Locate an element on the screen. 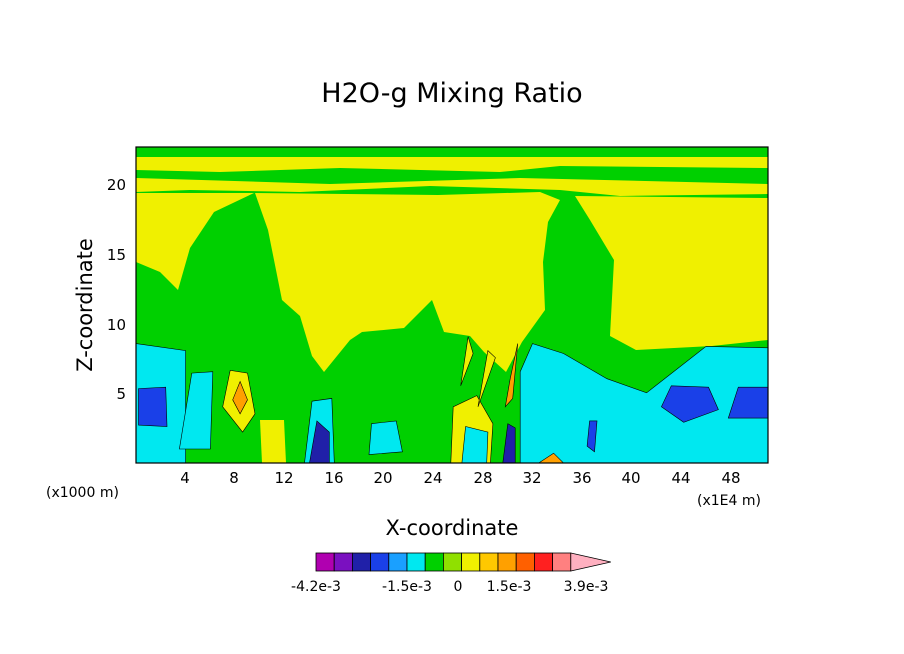 The image size is (904, 654). y-axis: 5 10 15 20 Z-coordinate is located at coordinates (99, 289).